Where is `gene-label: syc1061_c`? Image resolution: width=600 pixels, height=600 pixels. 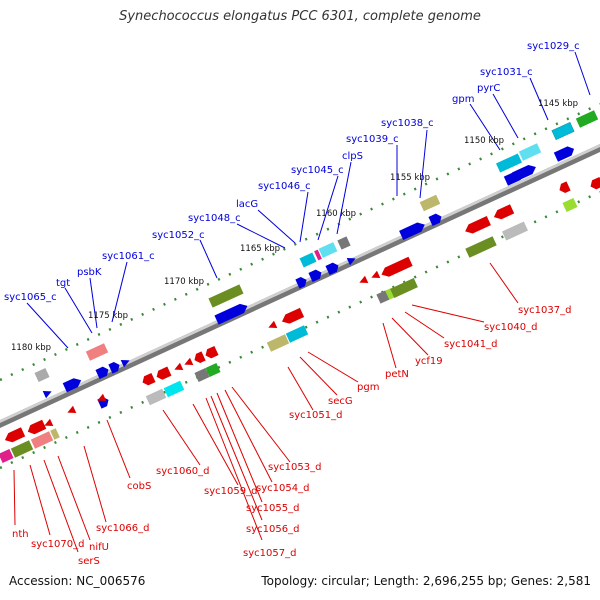 gene-label: syc1061_c is located at coordinates (128, 256).